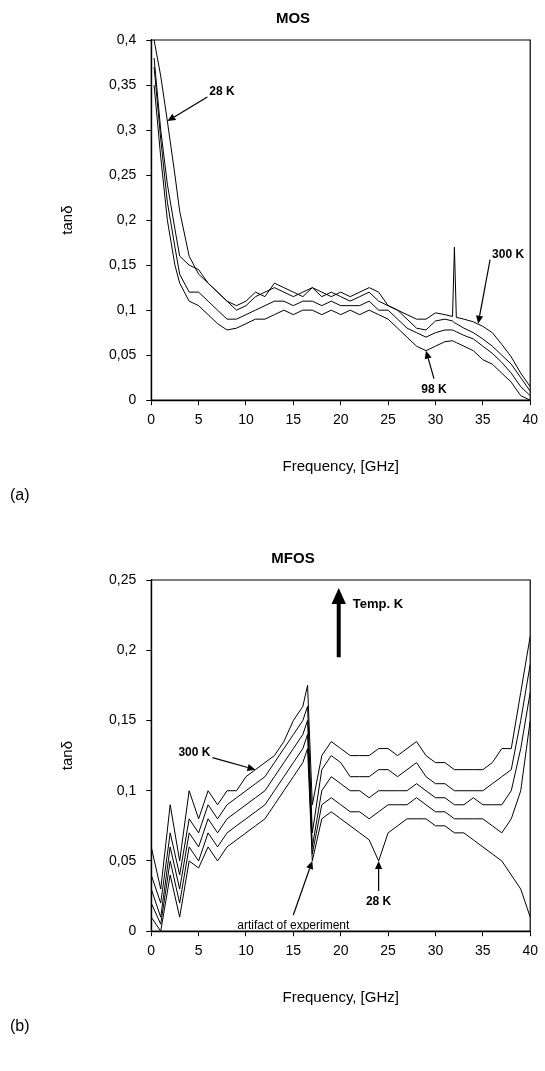 The height and width of the screenshot is (1071, 545). What do you see at coordinates (20, 1025) in the screenshot?
I see `text: (b)` at bounding box center [20, 1025].